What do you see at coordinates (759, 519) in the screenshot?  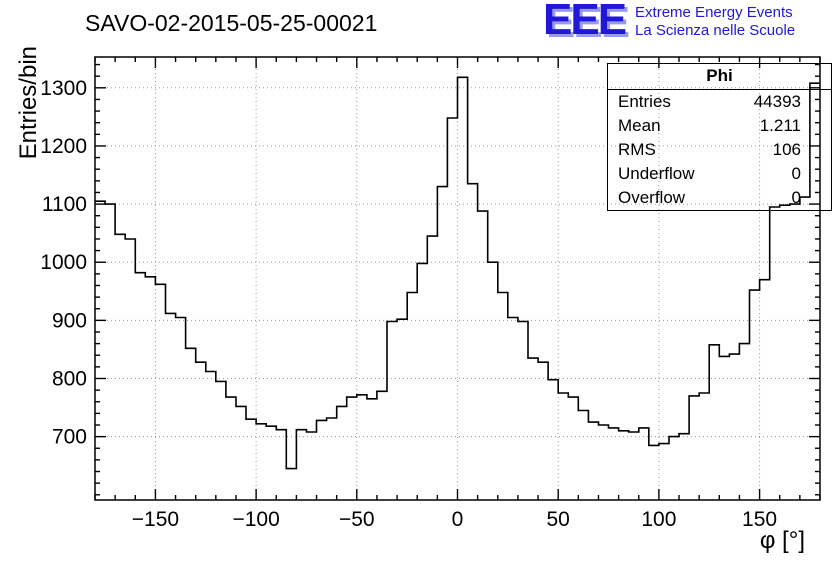 I see `x-tick-label: 150` at bounding box center [759, 519].